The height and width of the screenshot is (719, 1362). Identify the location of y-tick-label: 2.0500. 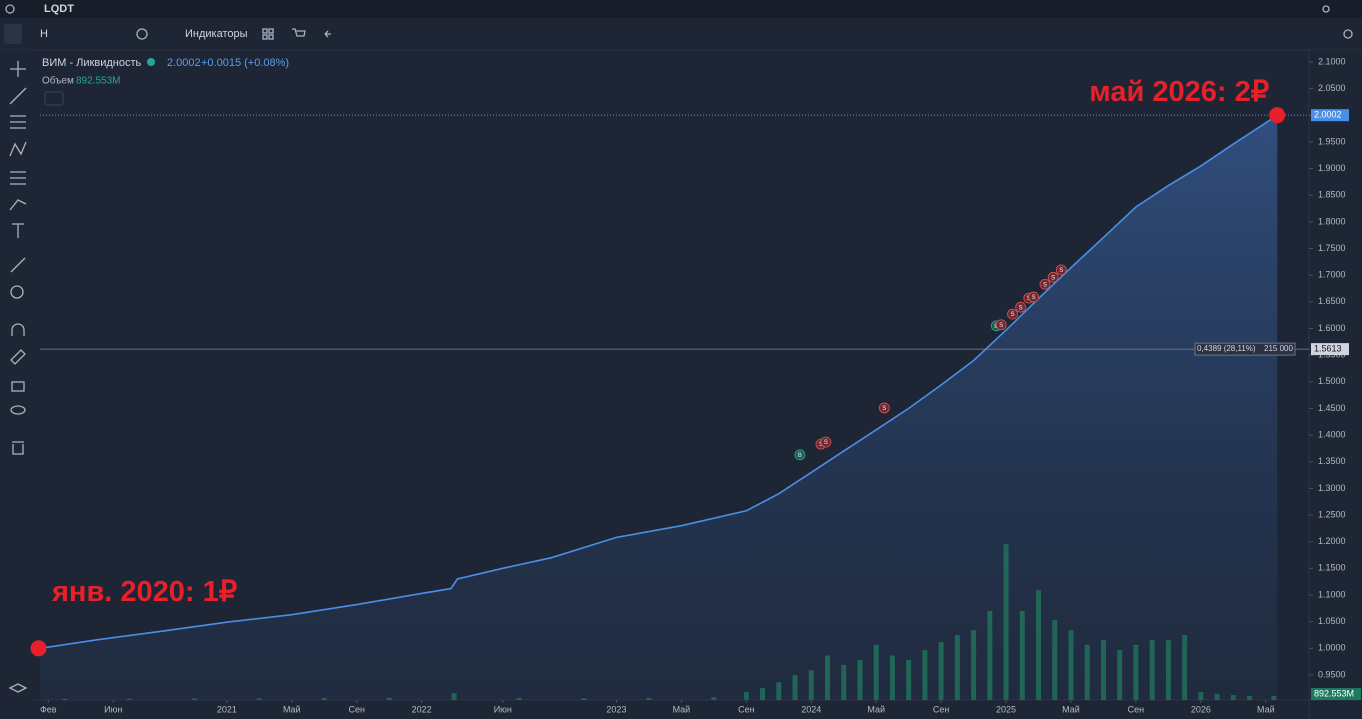
(1332, 88).